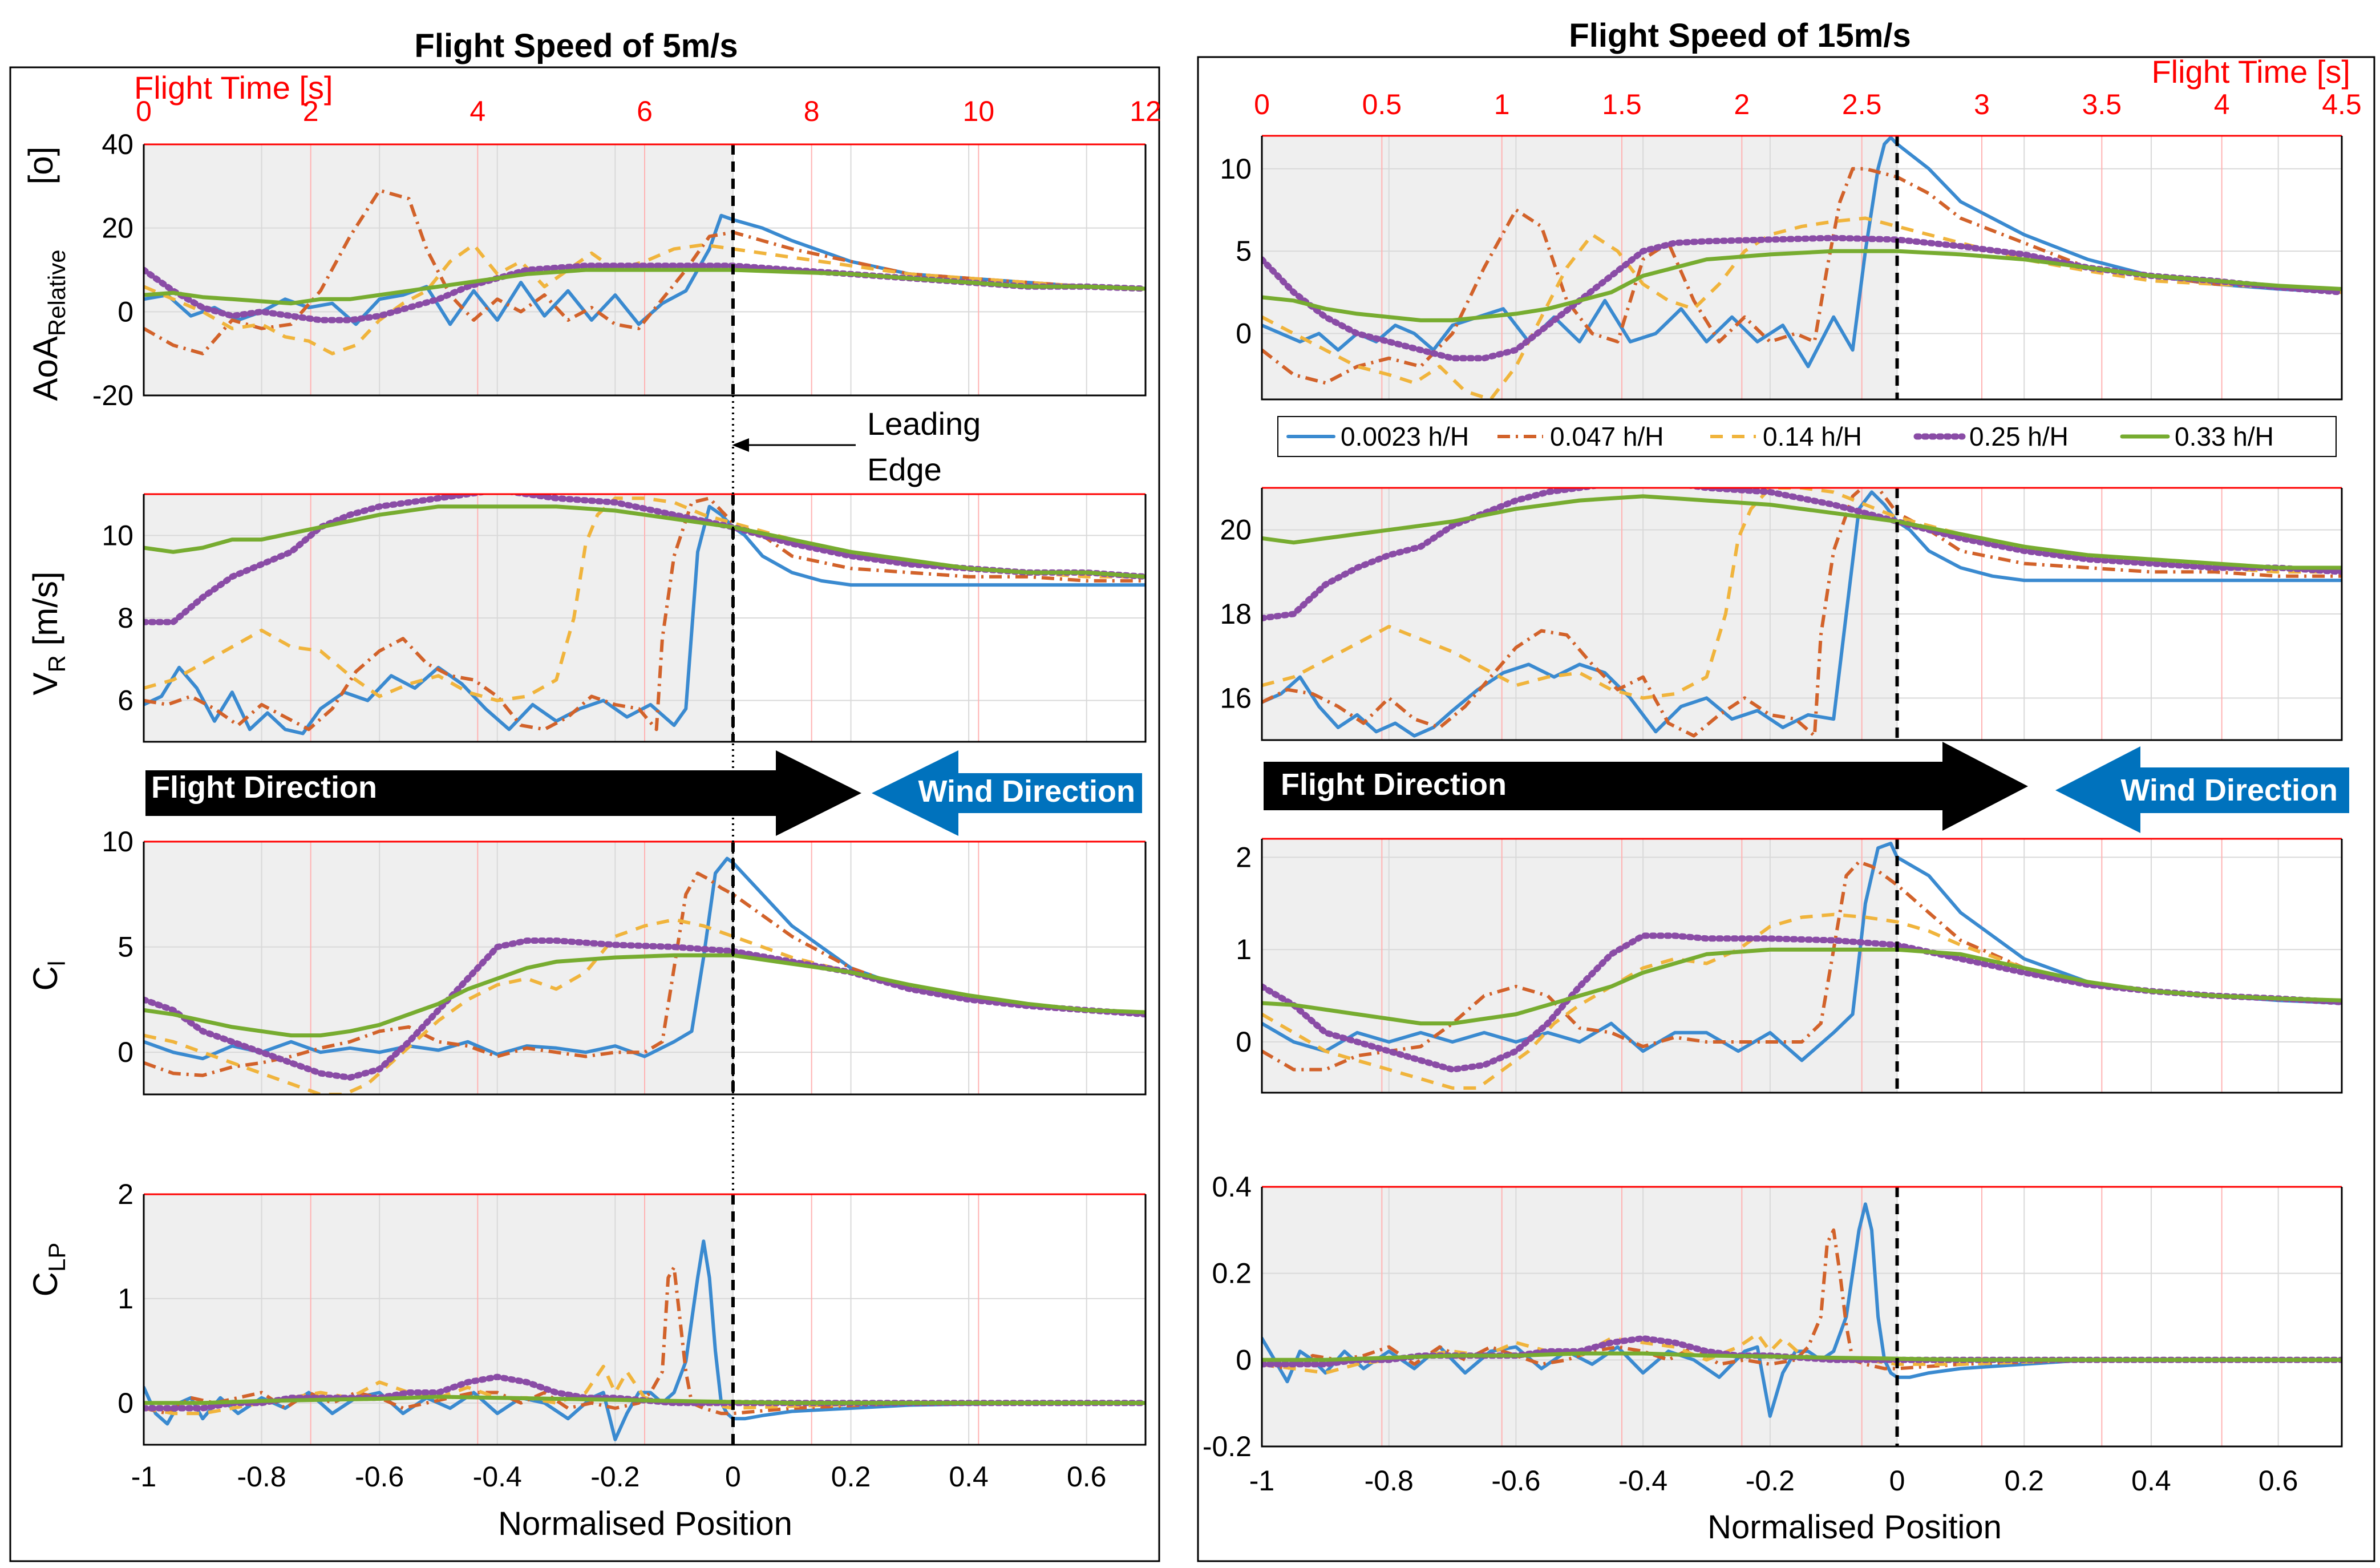 The width and height of the screenshot is (2380, 1568). Describe the element at coordinates (1232, 1187) in the screenshot. I see `y-tick-label: 0.4` at that location.